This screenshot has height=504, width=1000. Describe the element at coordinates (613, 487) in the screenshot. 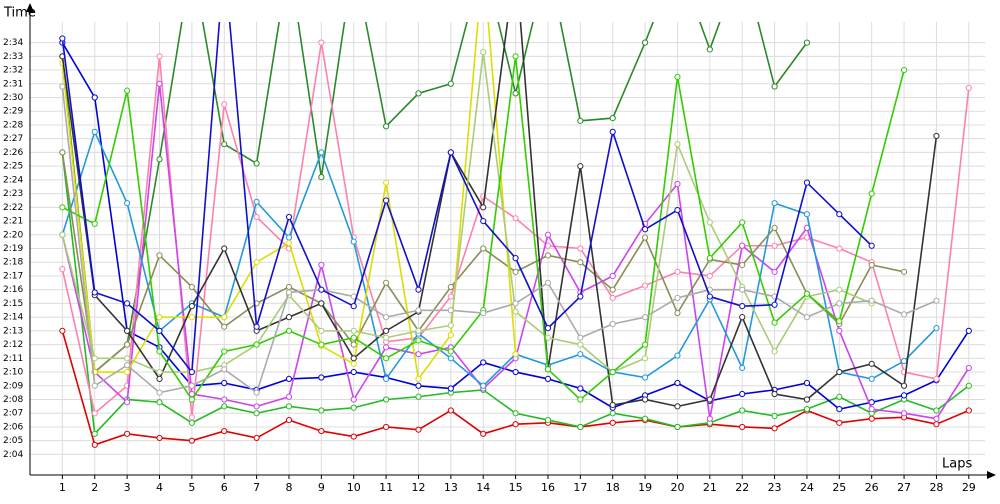

I see `x-tick-label: 18` at that location.